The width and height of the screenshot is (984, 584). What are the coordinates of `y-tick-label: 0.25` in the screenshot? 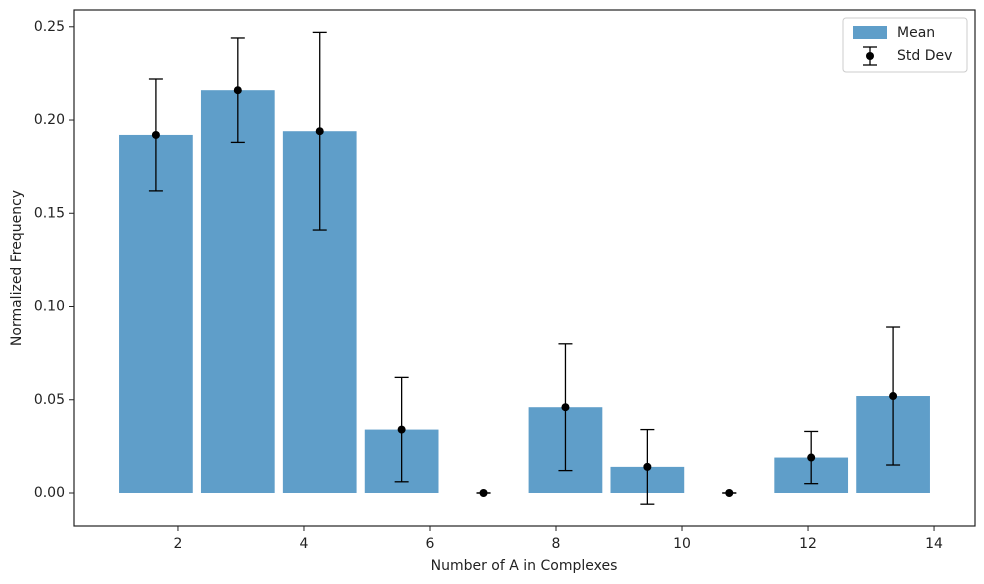 It's located at (49, 27).